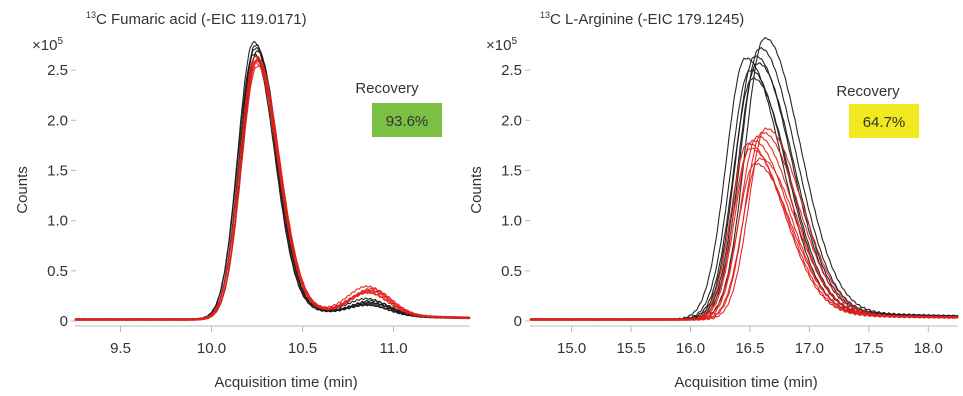 Image resolution: width=963 pixels, height=396 pixels. What do you see at coordinates (120, 348) in the screenshot?
I see `x-tick-label: 9.5` at bounding box center [120, 348].